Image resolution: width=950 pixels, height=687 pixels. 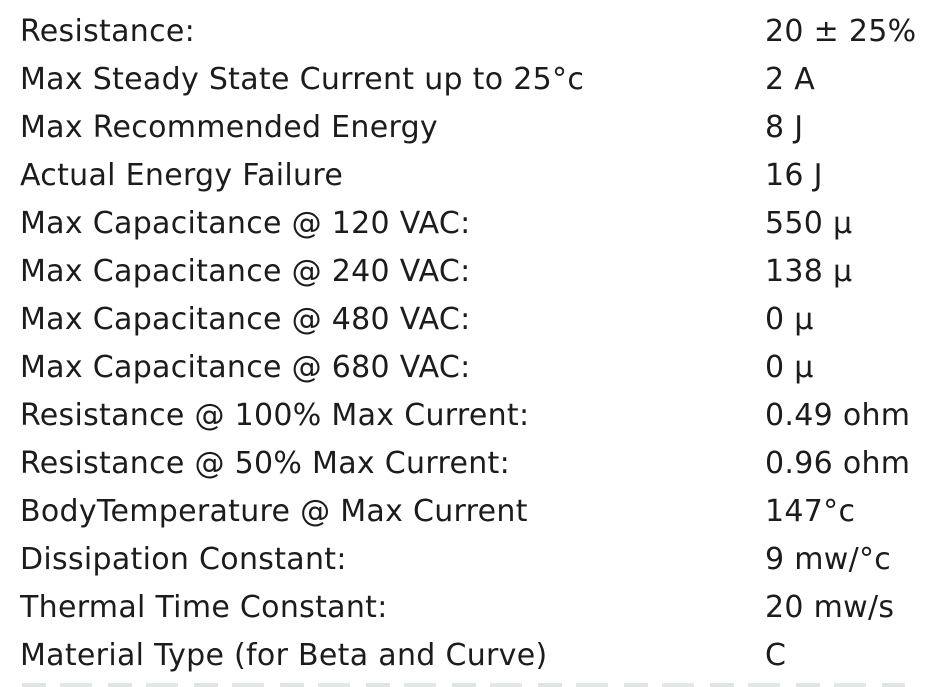 What do you see at coordinates (809, 271) in the screenshot?
I see `spec-value: 138 µ` at bounding box center [809, 271].